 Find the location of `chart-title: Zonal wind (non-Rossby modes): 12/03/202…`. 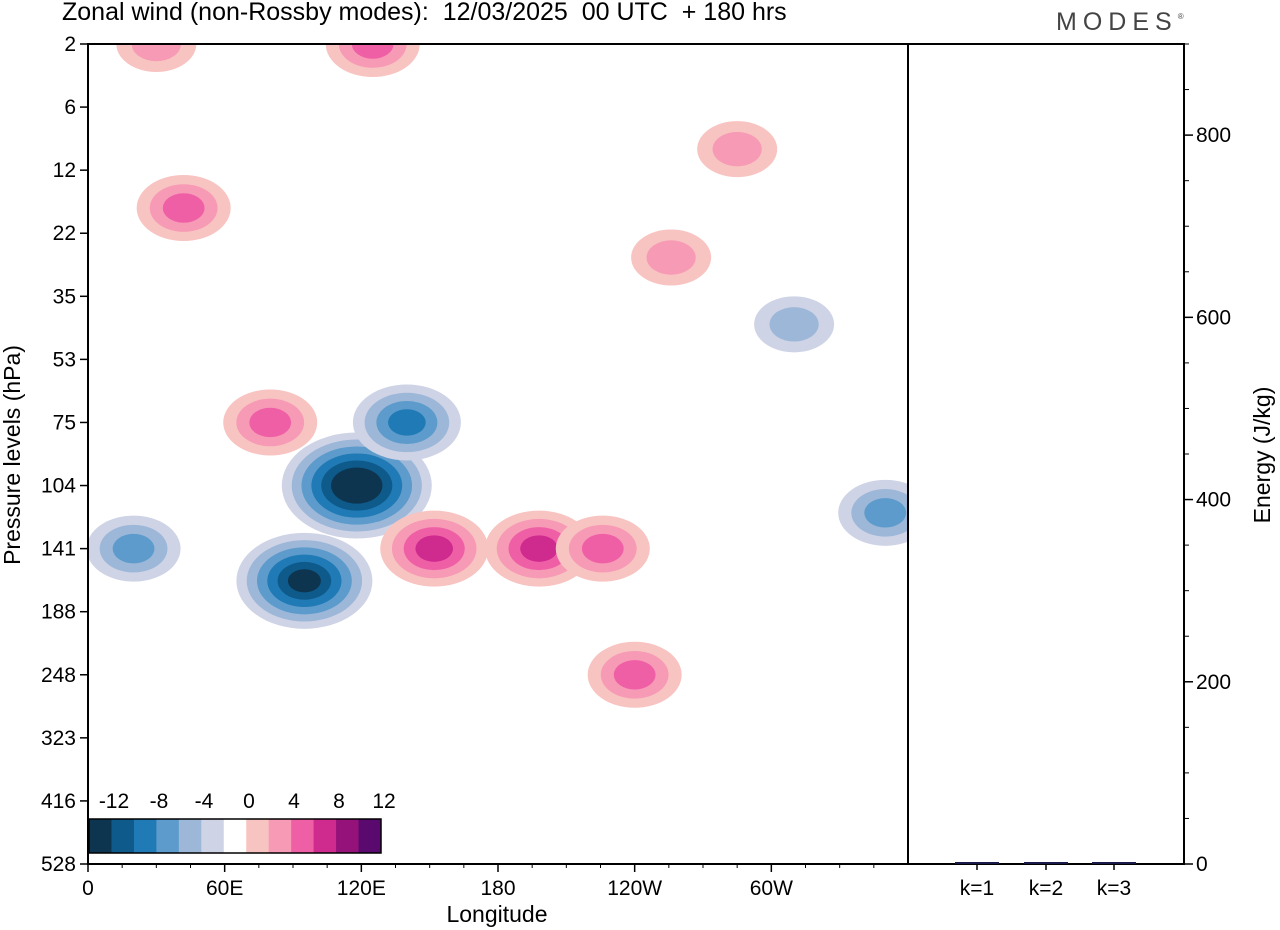

chart-title: Zonal wind (non-Rossby modes): 12/03/202… is located at coordinates (424, 13).